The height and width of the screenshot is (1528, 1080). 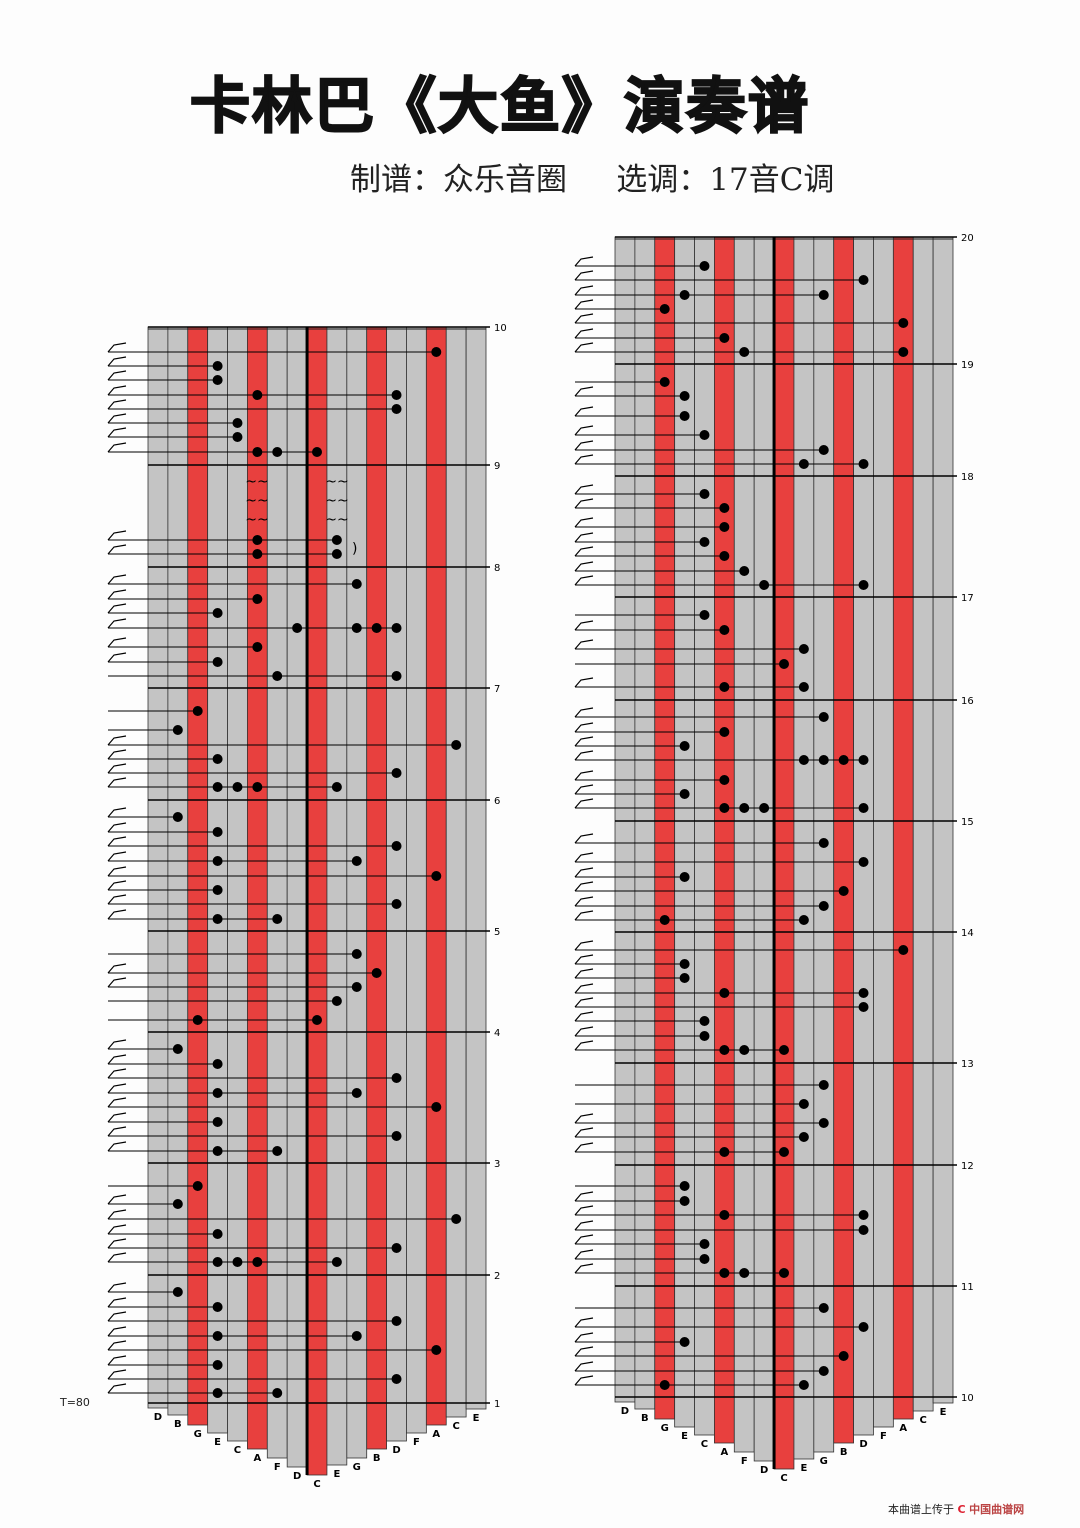 I want to click on measure-number: 9, so click(x=497, y=466).